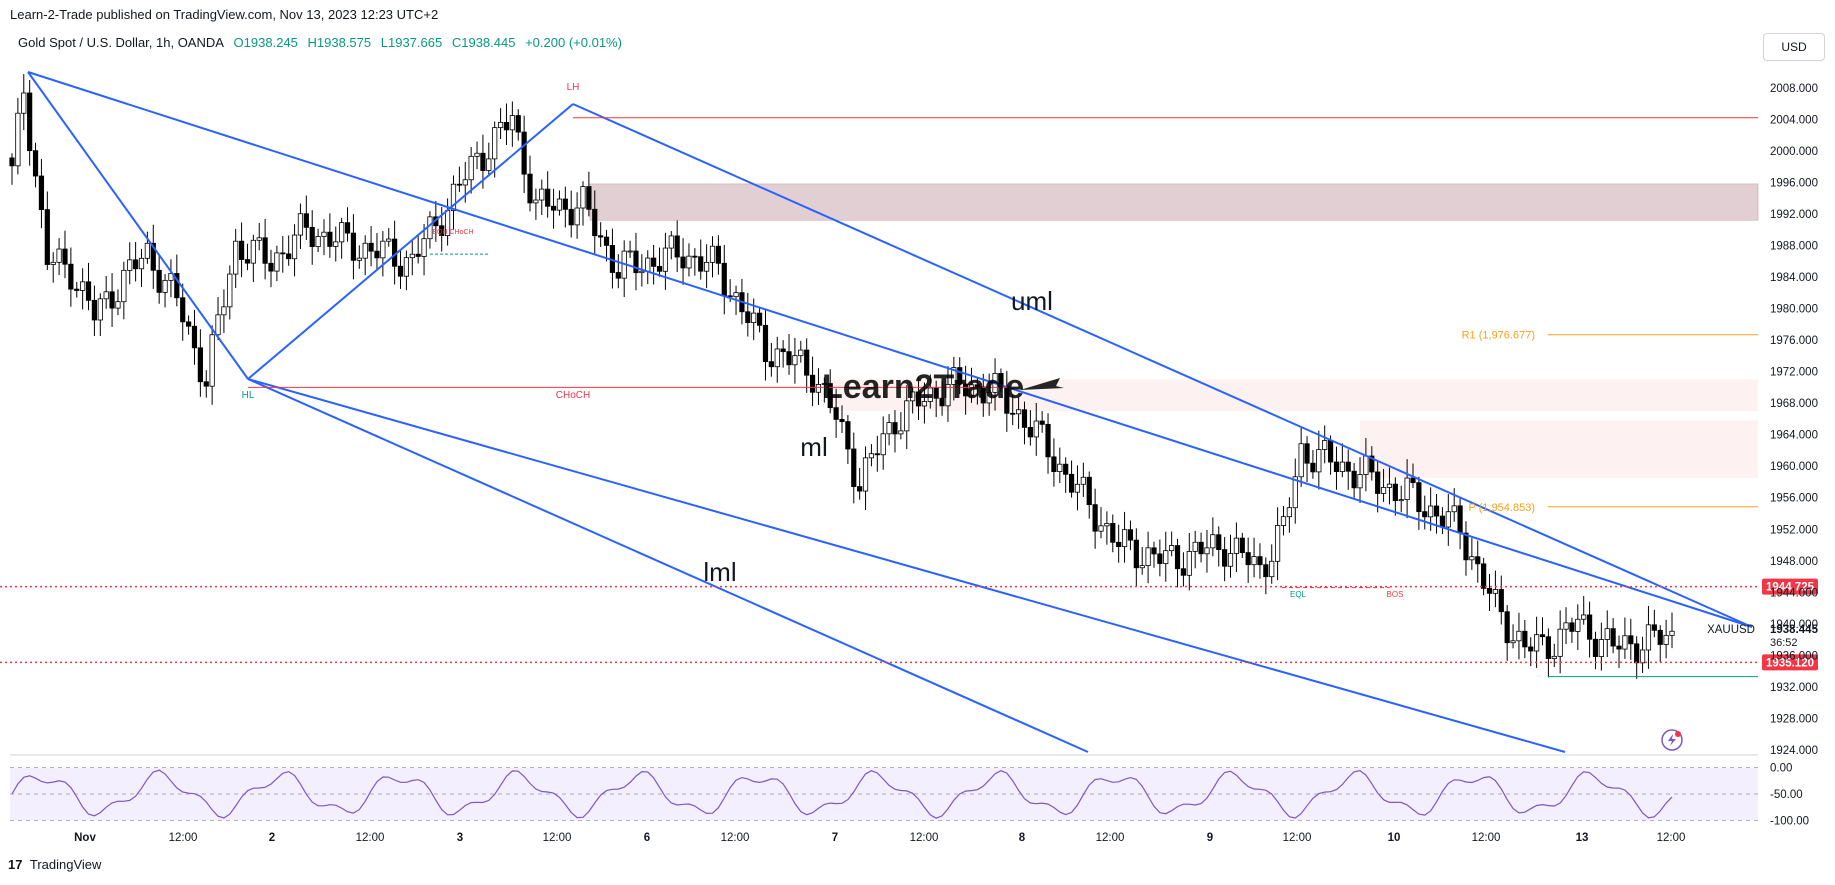 The image size is (1835, 885). I want to click on tradingview-logo-icon: 17, so click(15, 864).